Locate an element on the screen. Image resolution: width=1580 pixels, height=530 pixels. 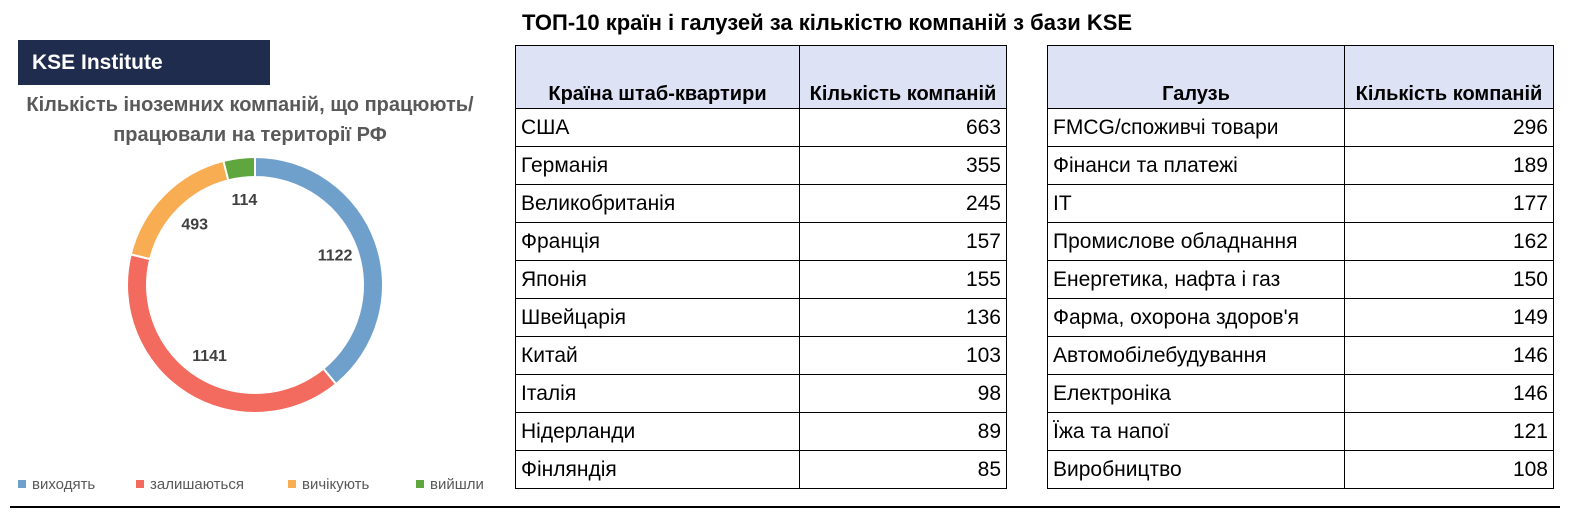
data-label: 1122 is located at coordinates (335, 256).